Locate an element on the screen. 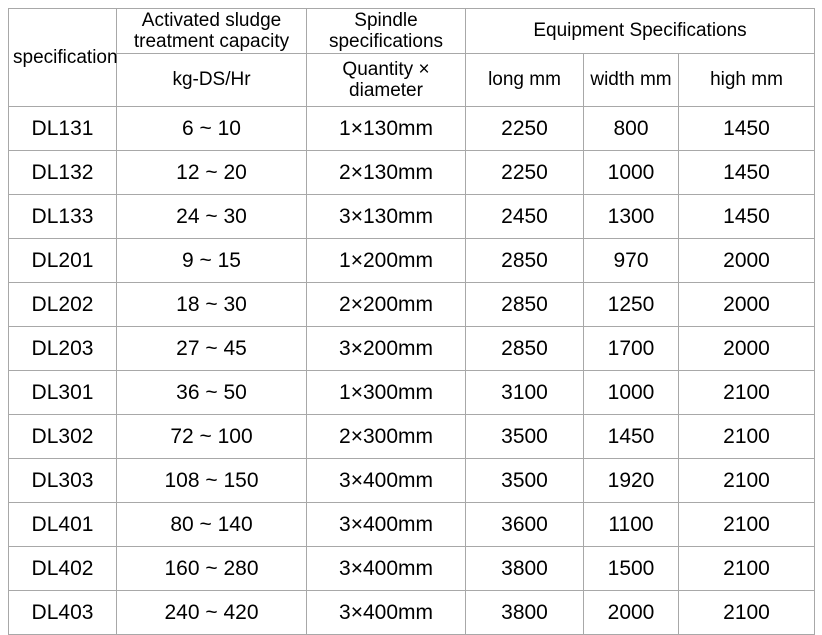 The image size is (822, 635). cell-long: 3100 is located at coordinates (524, 392).